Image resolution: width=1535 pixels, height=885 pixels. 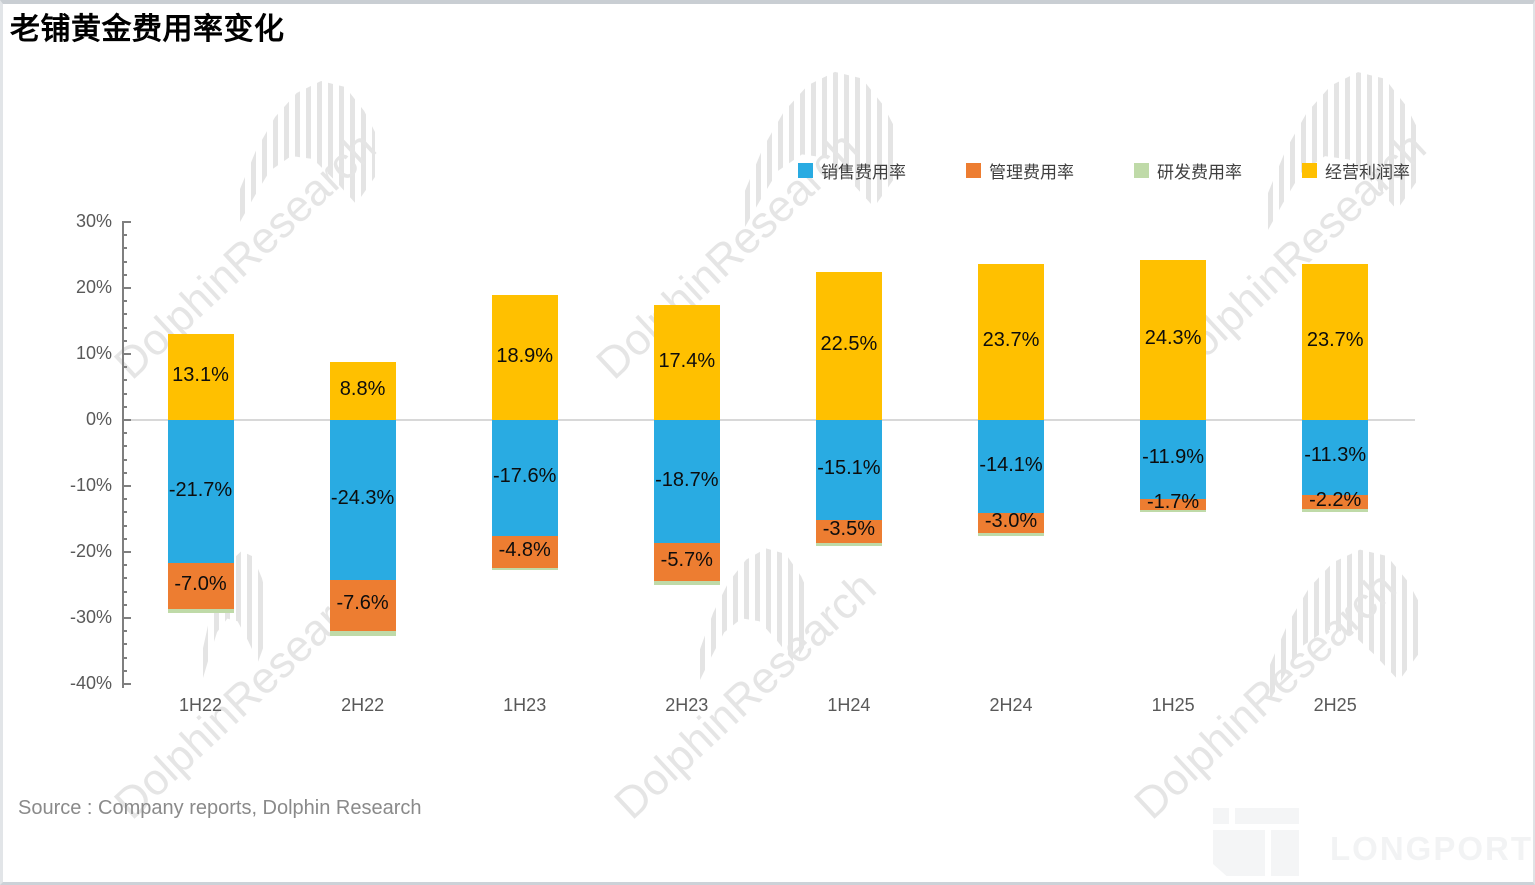 I want to click on bar-value-label: 18.9%, so click(x=525, y=355).